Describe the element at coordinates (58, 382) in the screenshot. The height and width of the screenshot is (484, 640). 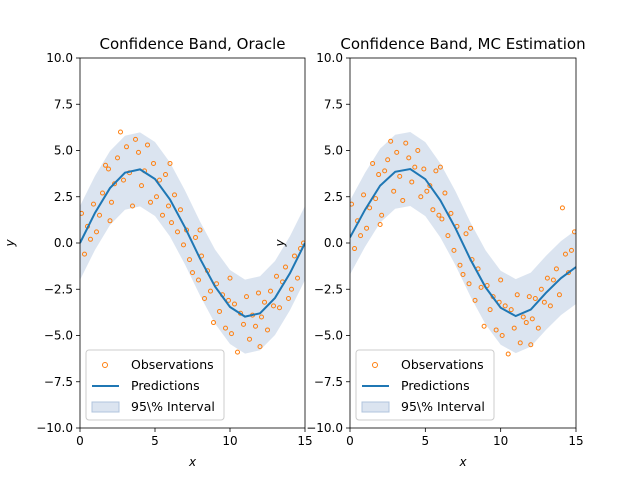
I see `y-tick-label: −7.5` at that location.